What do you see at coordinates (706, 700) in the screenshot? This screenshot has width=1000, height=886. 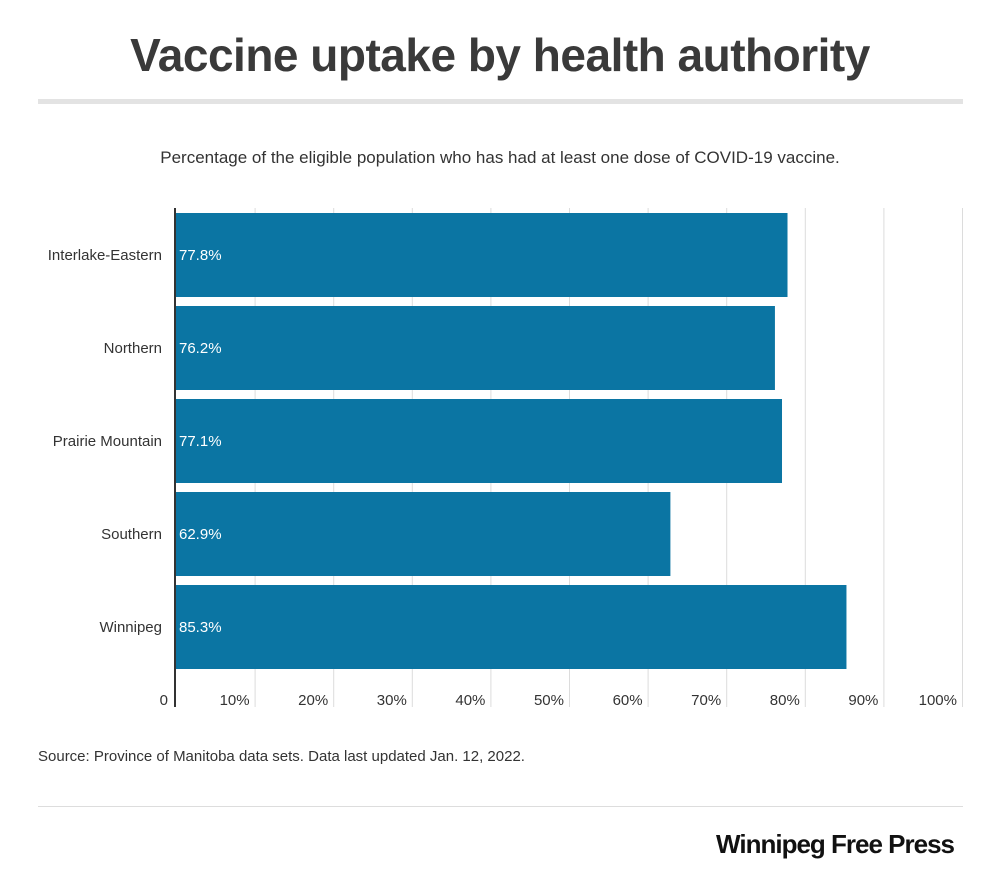 I see `x-tick-label: 70%` at bounding box center [706, 700].